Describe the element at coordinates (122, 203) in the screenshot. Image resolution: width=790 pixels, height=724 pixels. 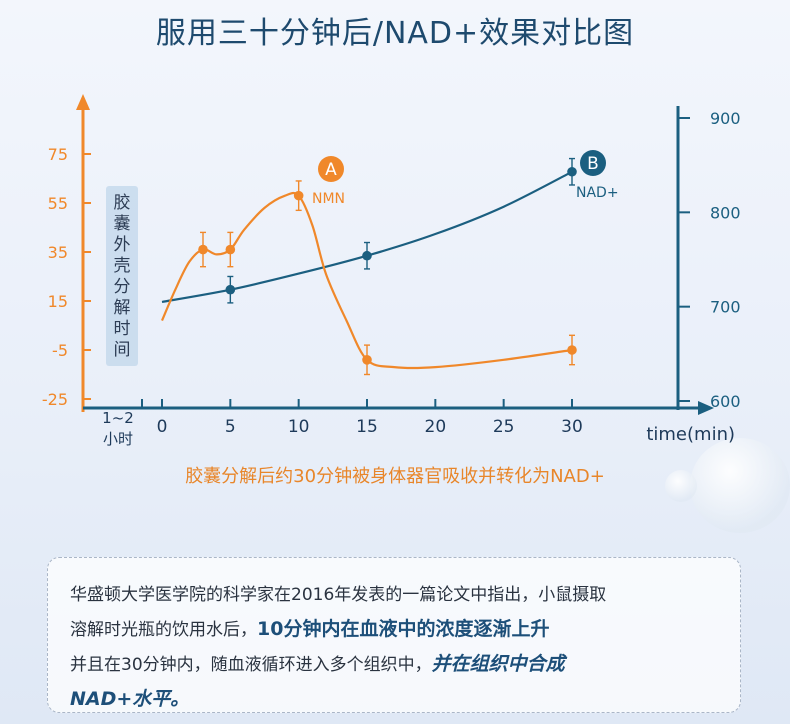
I see `capsule-band-label-char: 胶` at that location.